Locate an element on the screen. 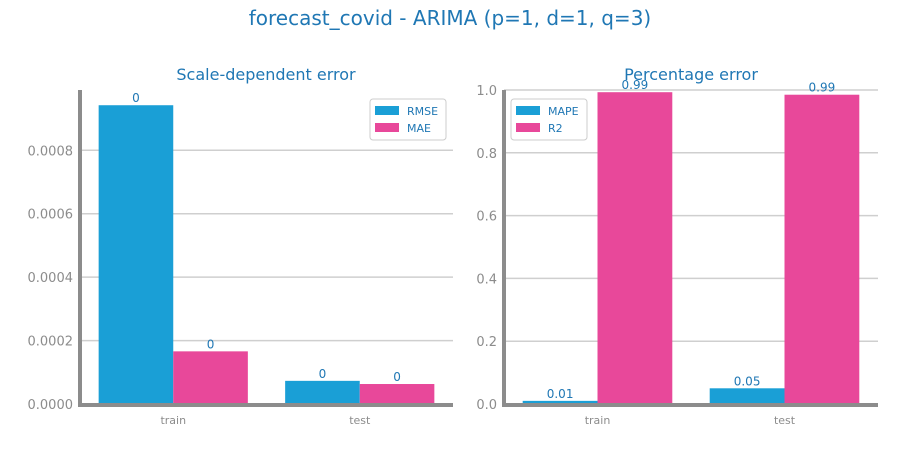  y-tick-label: 0.4 is located at coordinates (486, 279).